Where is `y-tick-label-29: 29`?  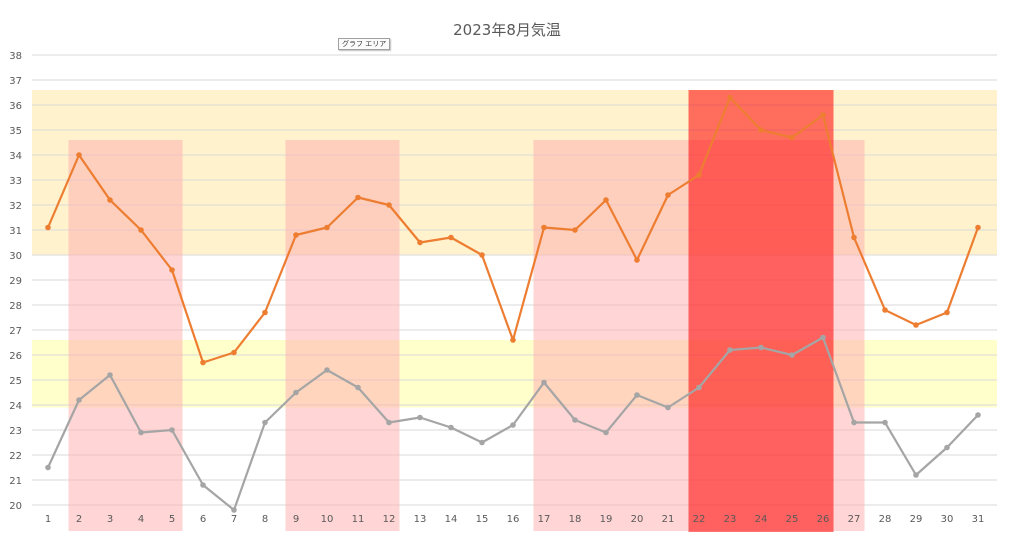 y-tick-label-29: 29 is located at coordinates (15, 281).